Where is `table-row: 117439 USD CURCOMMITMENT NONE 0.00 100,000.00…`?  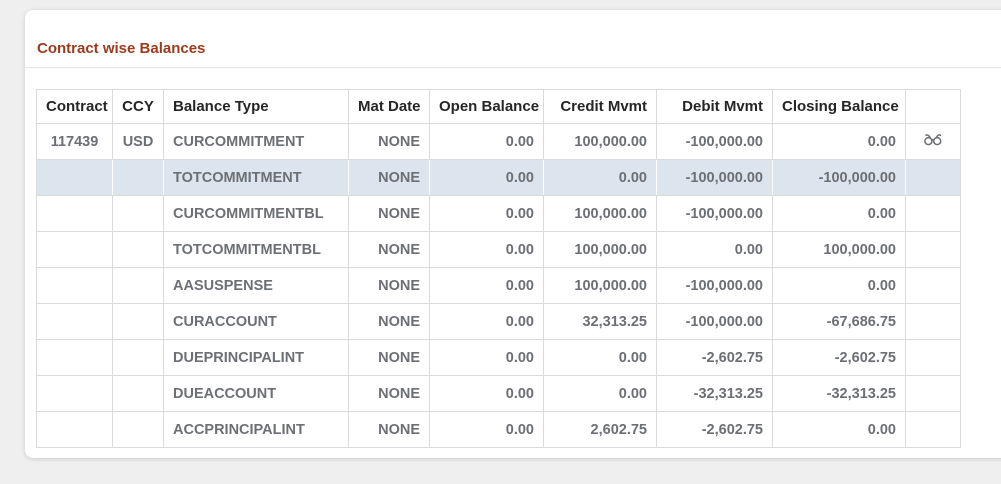 table-row: 117439 USD CURCOMMITMENT NONE 0.00 100,000.00… is located at coordinates (498, 141).